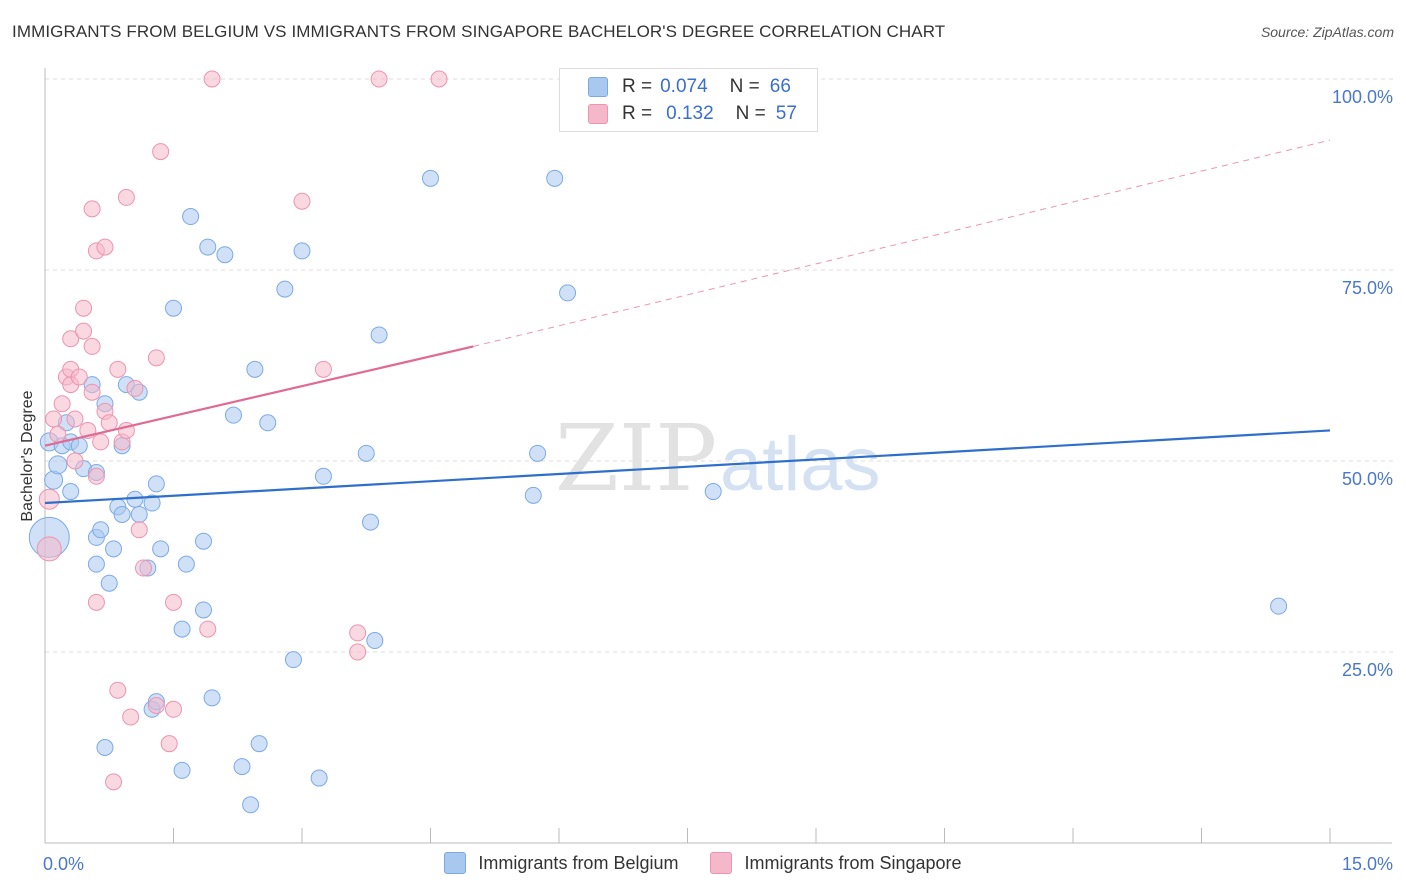 This screenshot has width=1406, height=892. Describe the element at coordinates (1367, 864) in the screenshot. I see `x-tick-label: 15.0%` at that location.